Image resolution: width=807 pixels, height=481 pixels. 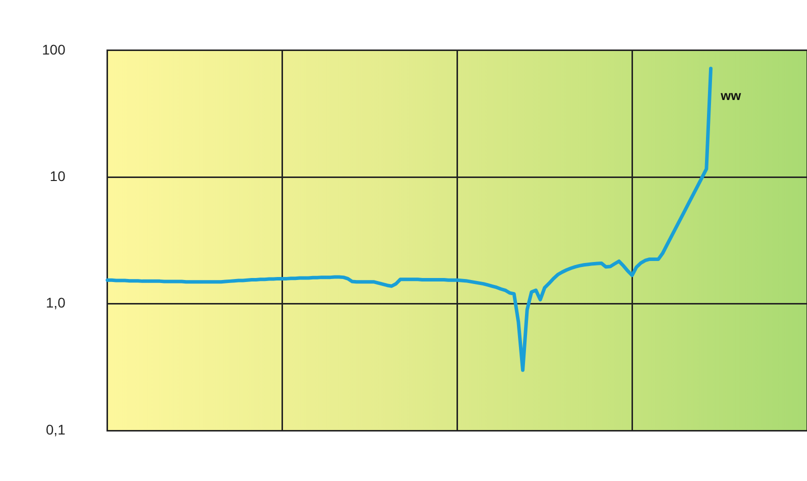 What do you see at coordinates (58, 176) in the screenshot?
I see `y-tick-label: 10` at bounding box center [58, 176].